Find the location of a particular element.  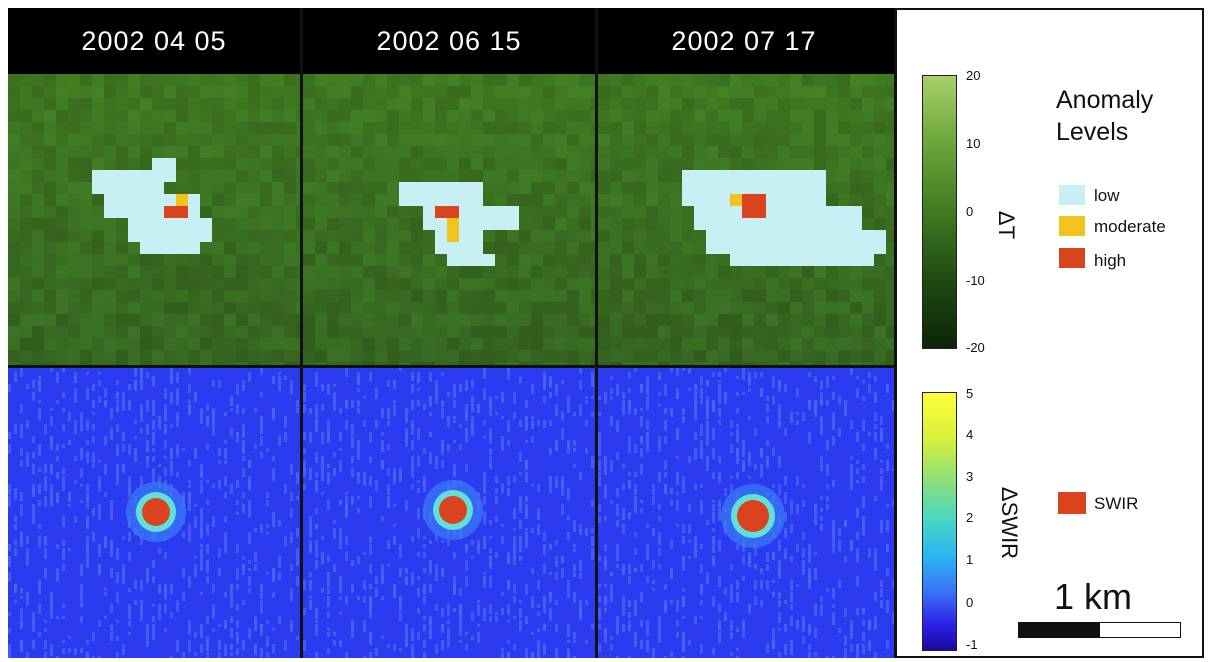

legend-title-line2: Levels is located at coordinates (1092, 132).